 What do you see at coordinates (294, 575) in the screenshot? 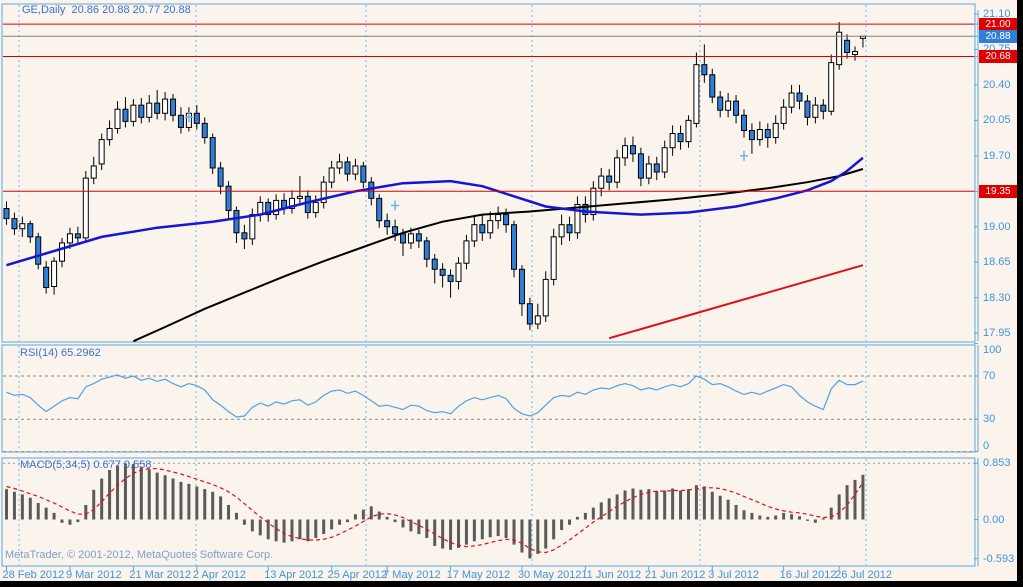
I see `date-label: 13 Apr 2012` at bounding box center [294, 575].